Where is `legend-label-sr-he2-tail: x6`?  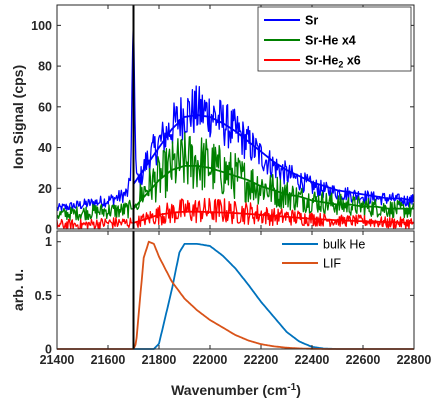
legend-label-sr-he2-tail: x6 is located at coordinates (351, 61).